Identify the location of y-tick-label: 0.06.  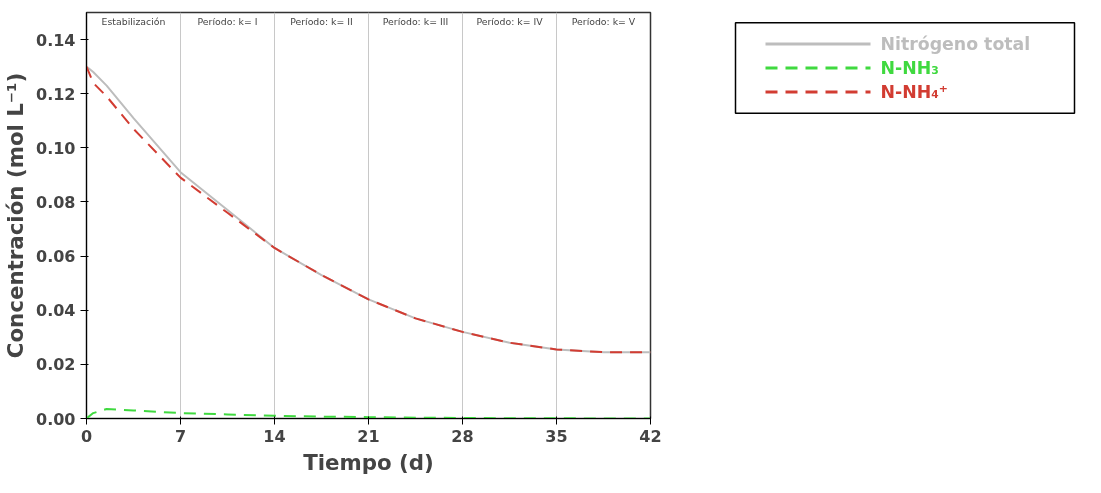
(56, 257).